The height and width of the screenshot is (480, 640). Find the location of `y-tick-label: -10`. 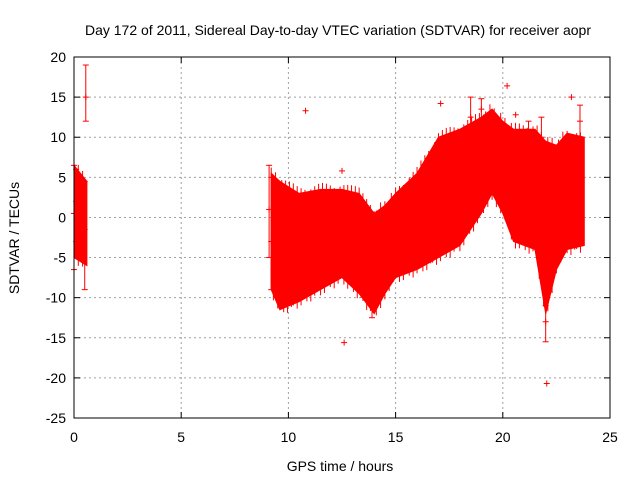

y-tick-label: -10 is located at coordinates (56, 298).